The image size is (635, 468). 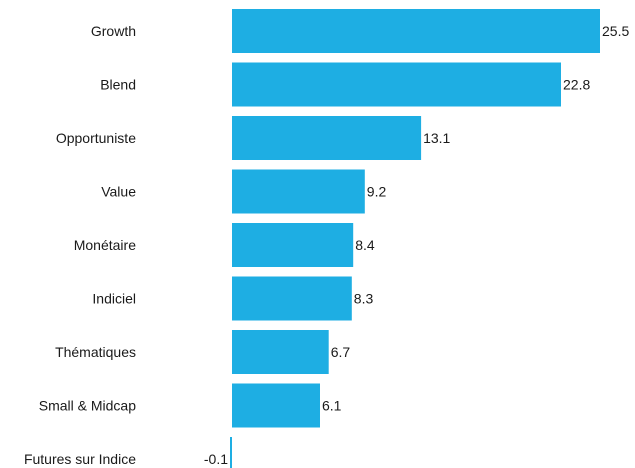 I want to click on category-label-1: Blend, so click(x=118, y=85).